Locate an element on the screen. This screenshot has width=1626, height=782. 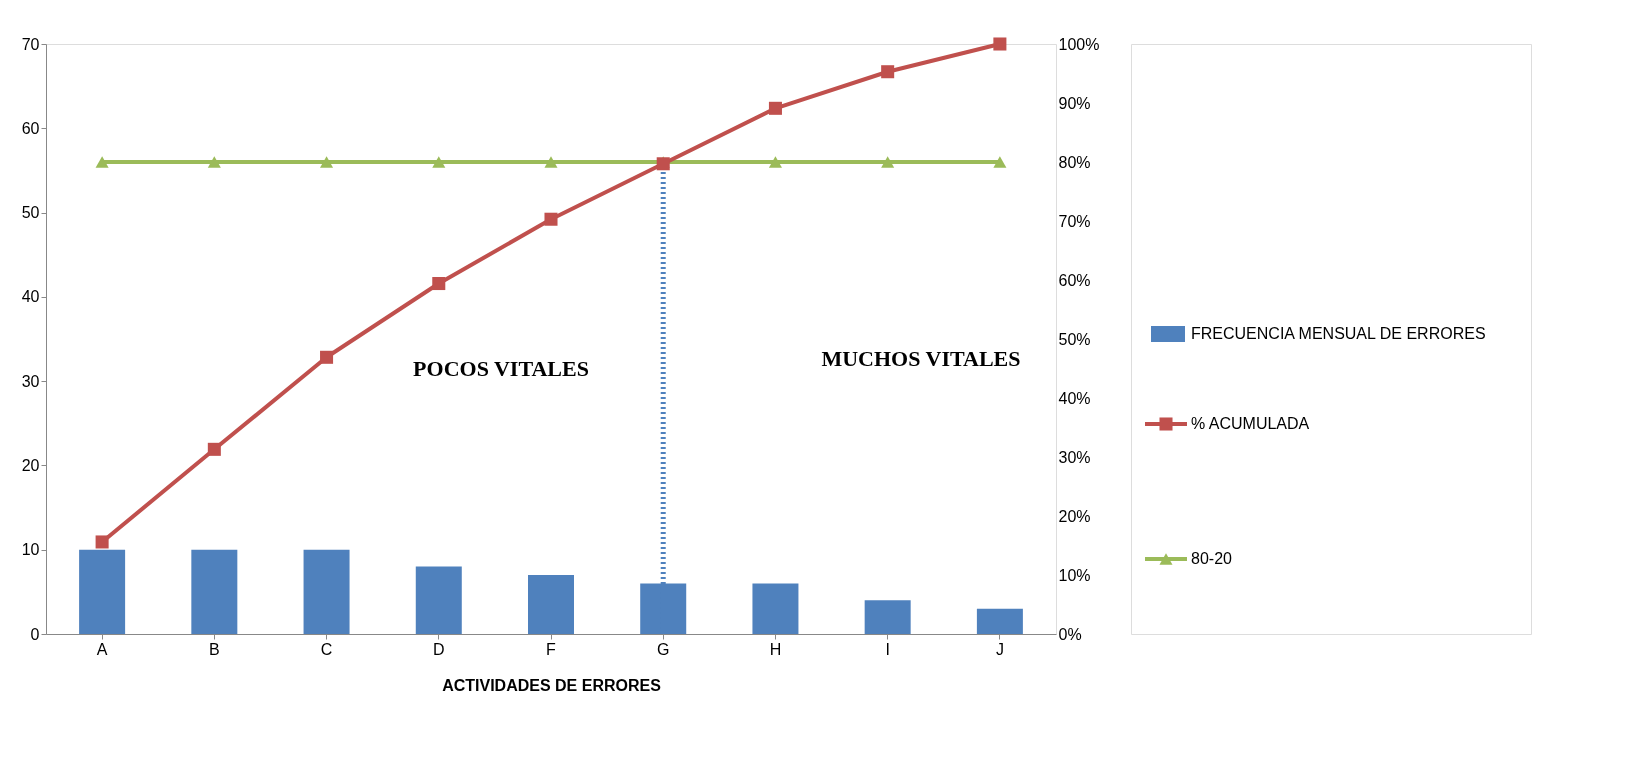
y2-tick-label: 60% is located at coordinates (1074, 280).